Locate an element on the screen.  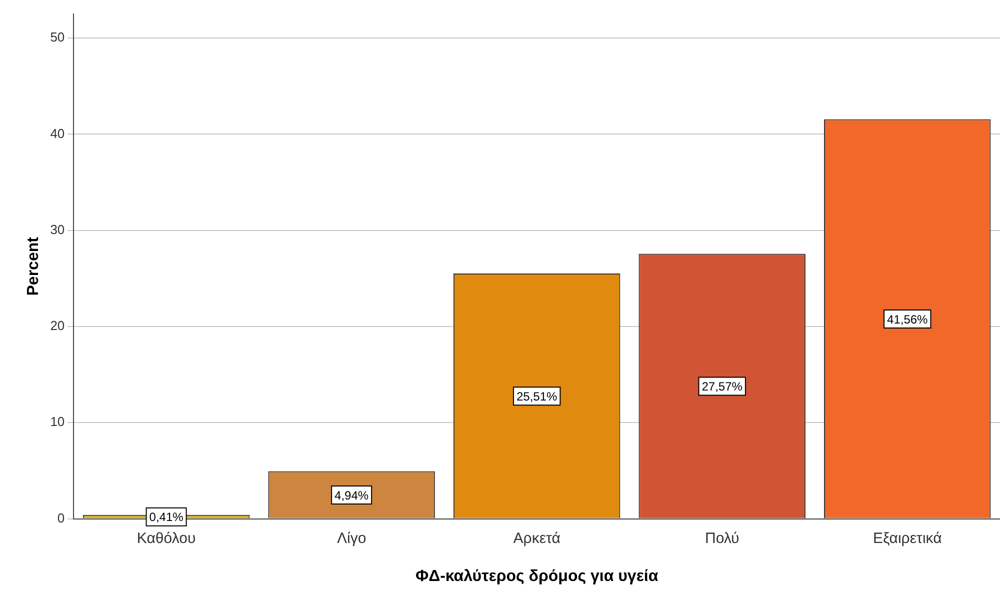
x-tick-label: Αρκετά is located at coordinates (537, 538).